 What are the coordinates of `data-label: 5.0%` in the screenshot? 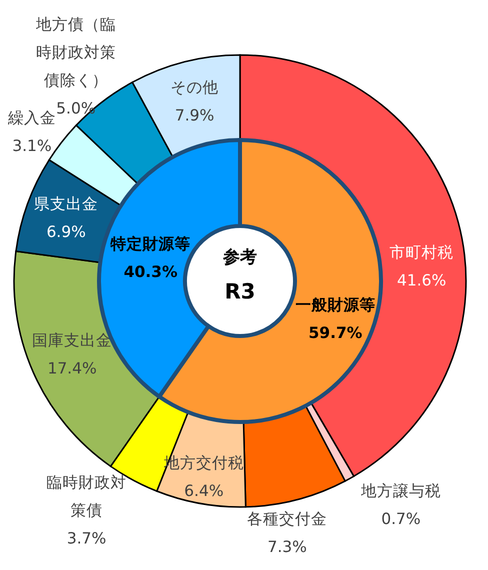 It's located at (76, 109).